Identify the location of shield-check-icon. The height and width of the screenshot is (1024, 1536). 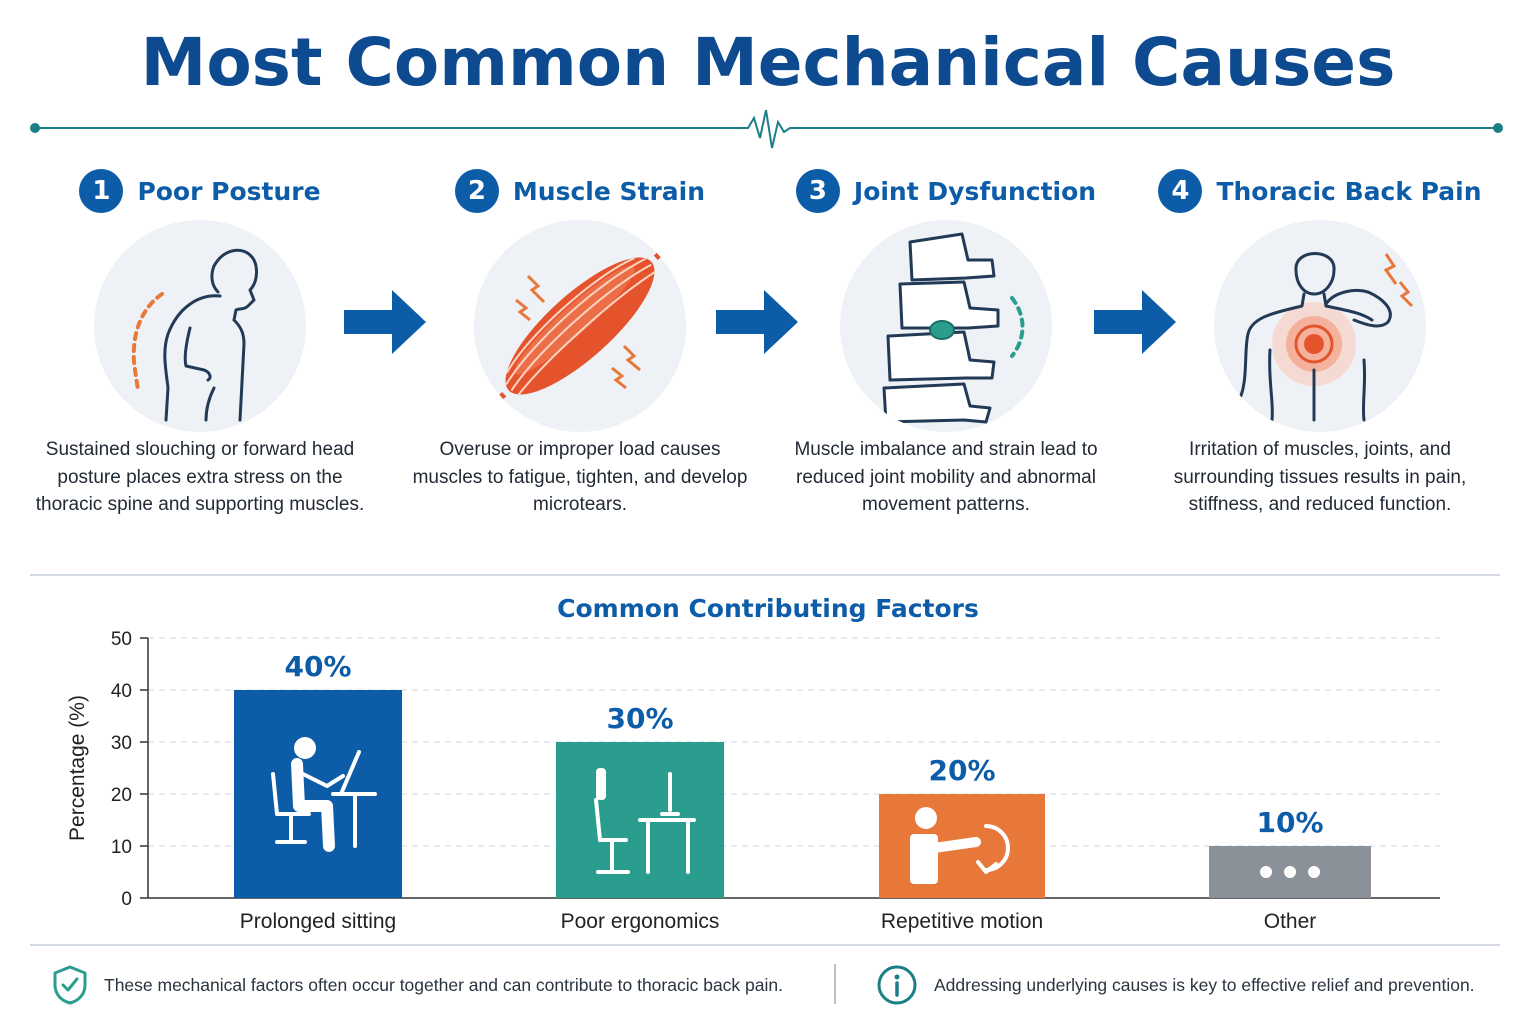
(70, 985).